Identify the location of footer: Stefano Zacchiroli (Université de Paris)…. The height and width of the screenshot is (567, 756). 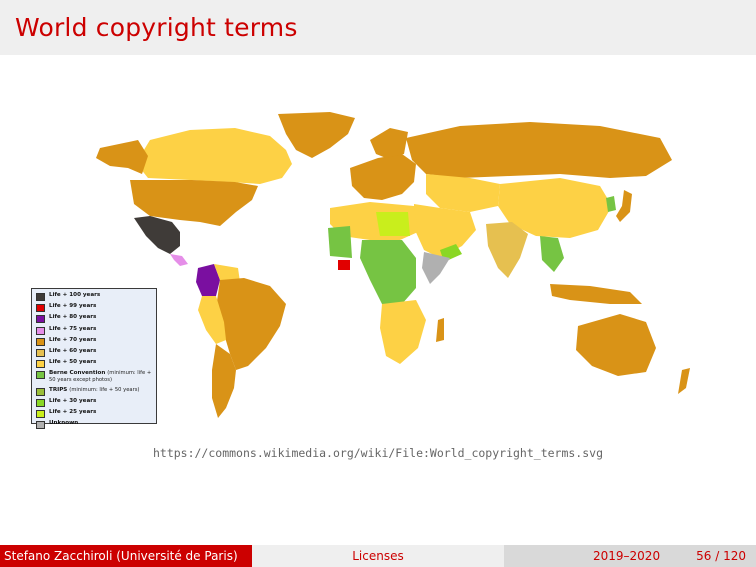
(378, 556).